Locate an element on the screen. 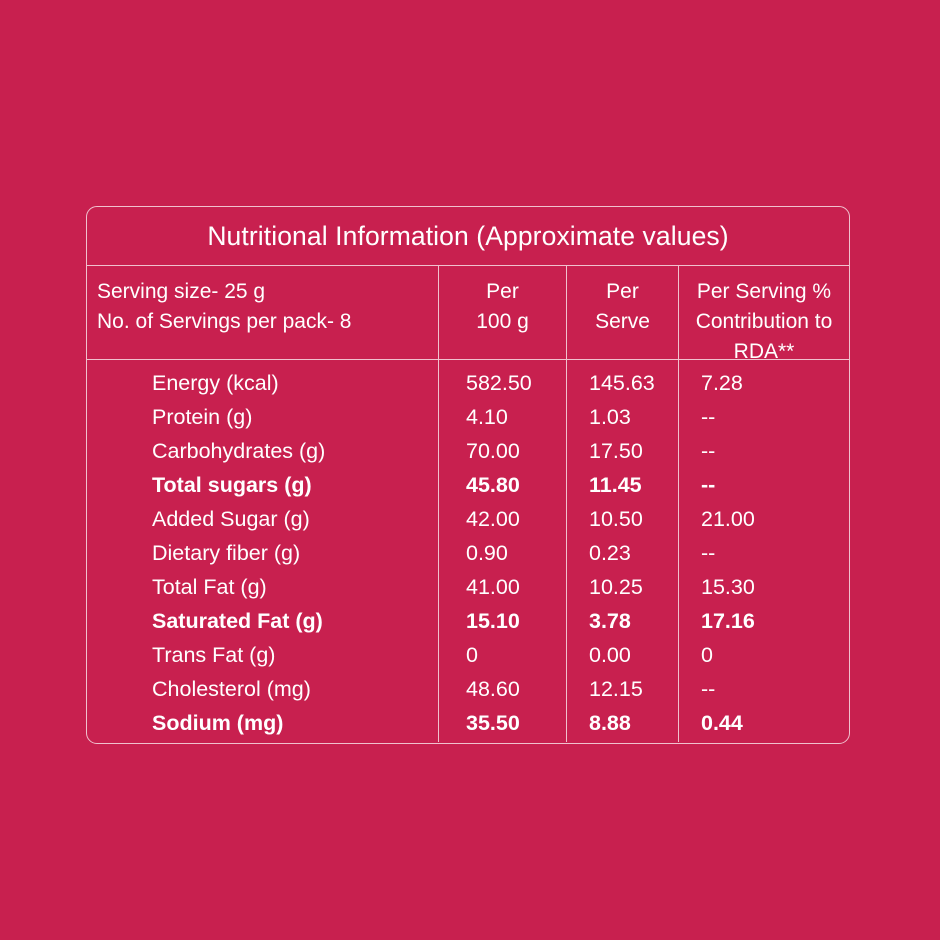 The image size is (940, 940). nutrient-label-cell: Added Sugar (g) is located at coordinates (231, 519).